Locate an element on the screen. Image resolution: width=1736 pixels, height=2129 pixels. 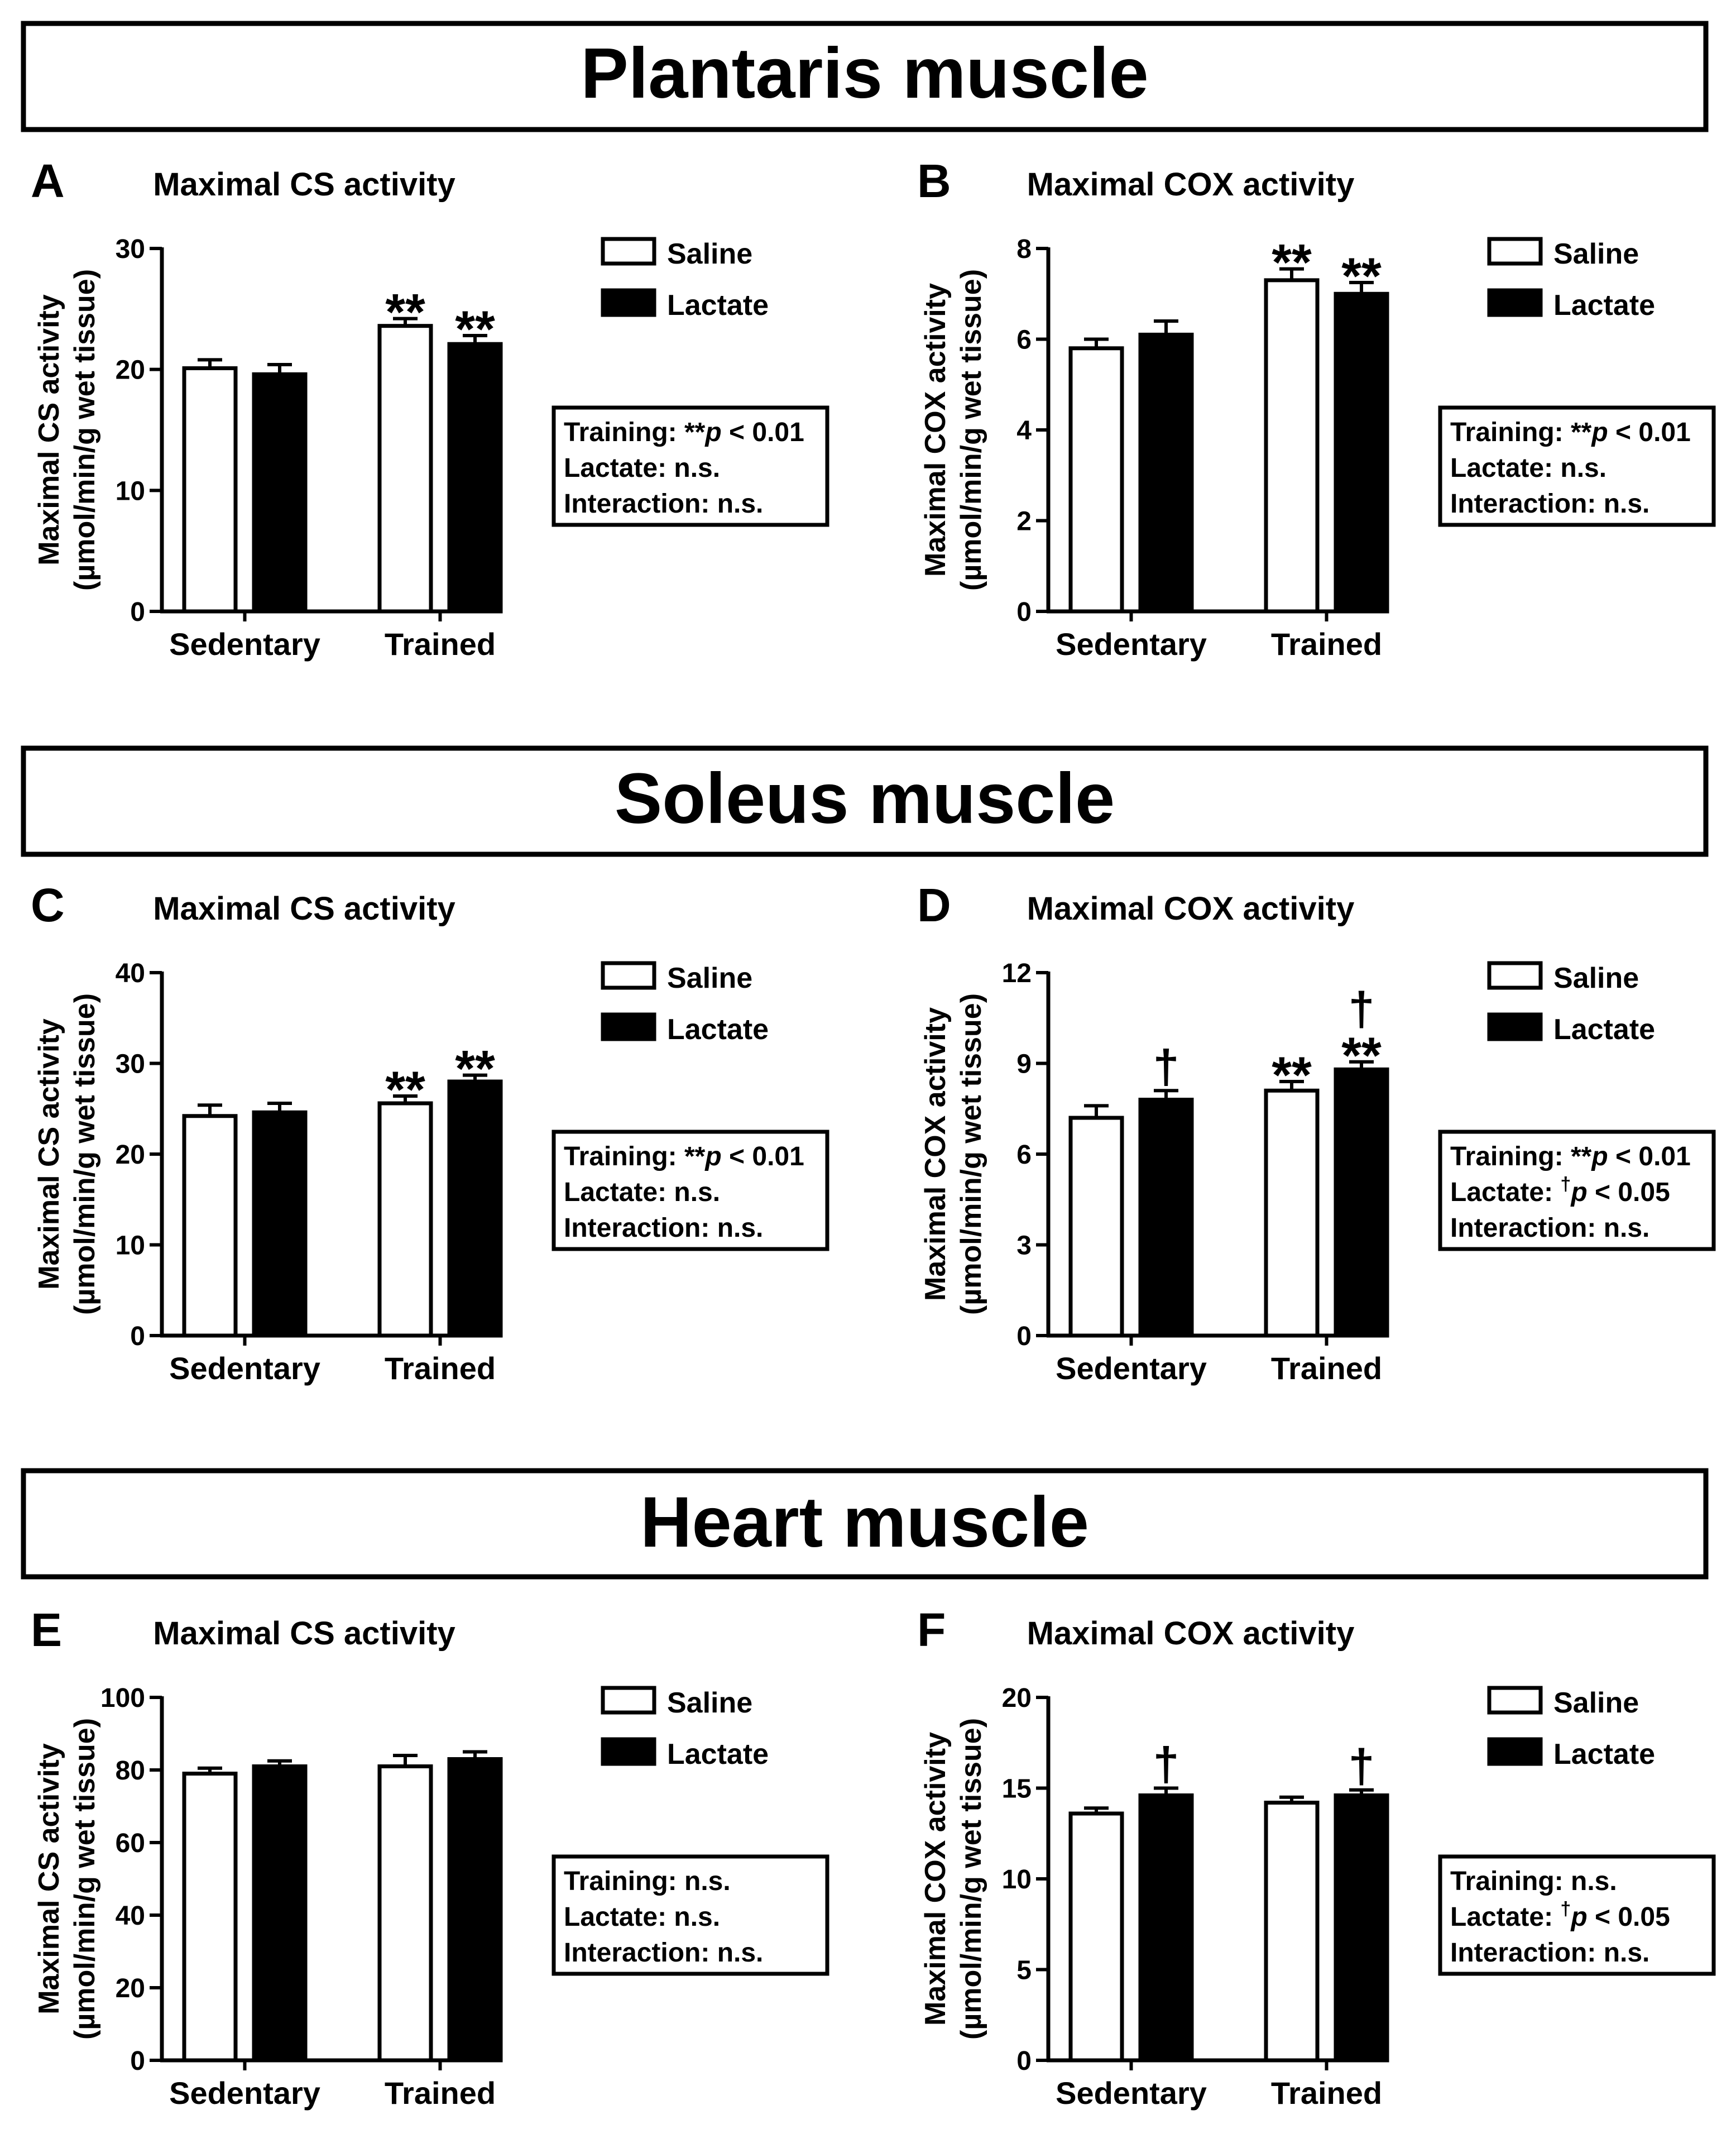
y-tick-label: 100 is located at coordinates (122, 1698).